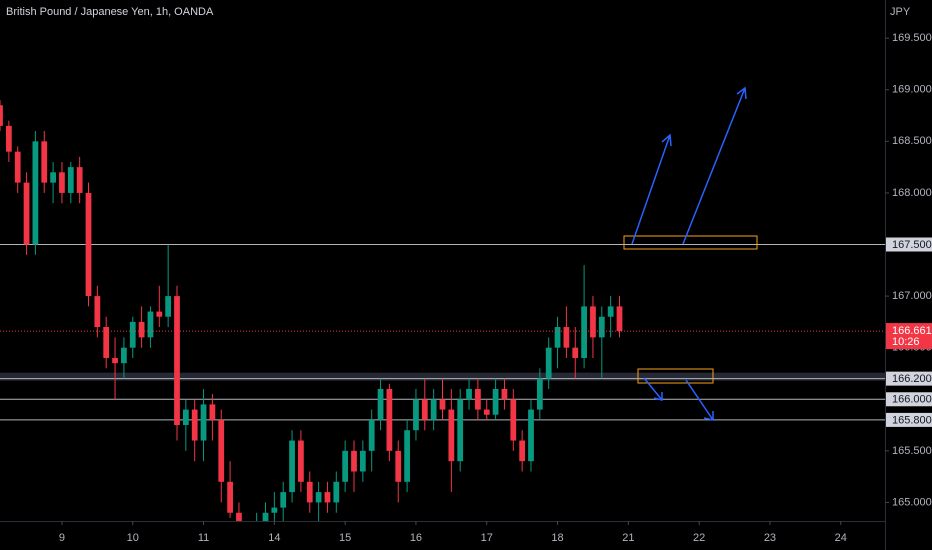 This screenshot has width=932, height=550. Describe the element at coordinates (906, 342) in the screenshot. I see `countdown-label: 10:26` at that location.